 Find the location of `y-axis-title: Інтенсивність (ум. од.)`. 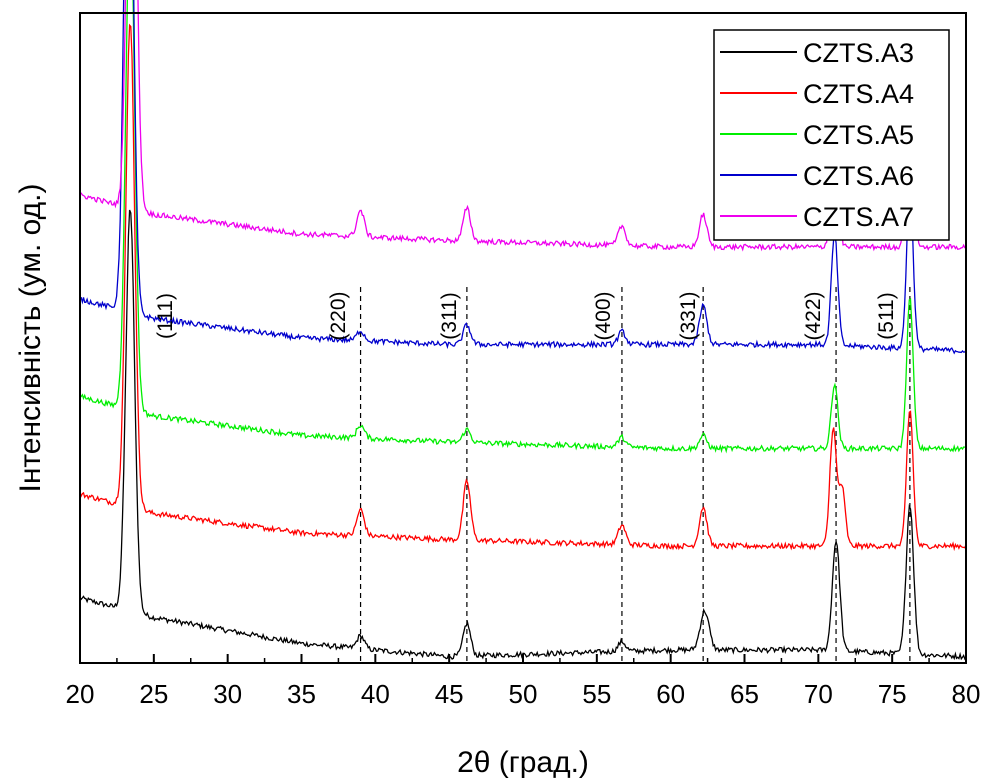

y-axis-title: Інтенсивність (ум. од.) is located at coordinates (30, 338).